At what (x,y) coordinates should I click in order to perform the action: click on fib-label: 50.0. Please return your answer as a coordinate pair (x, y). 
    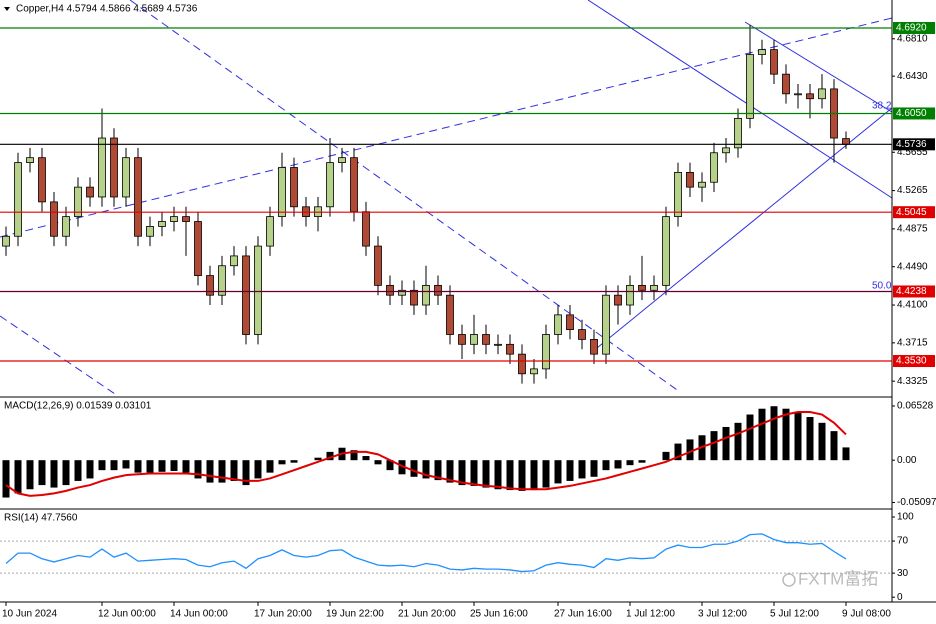
    Looking at the image, I should click on (882, 286).